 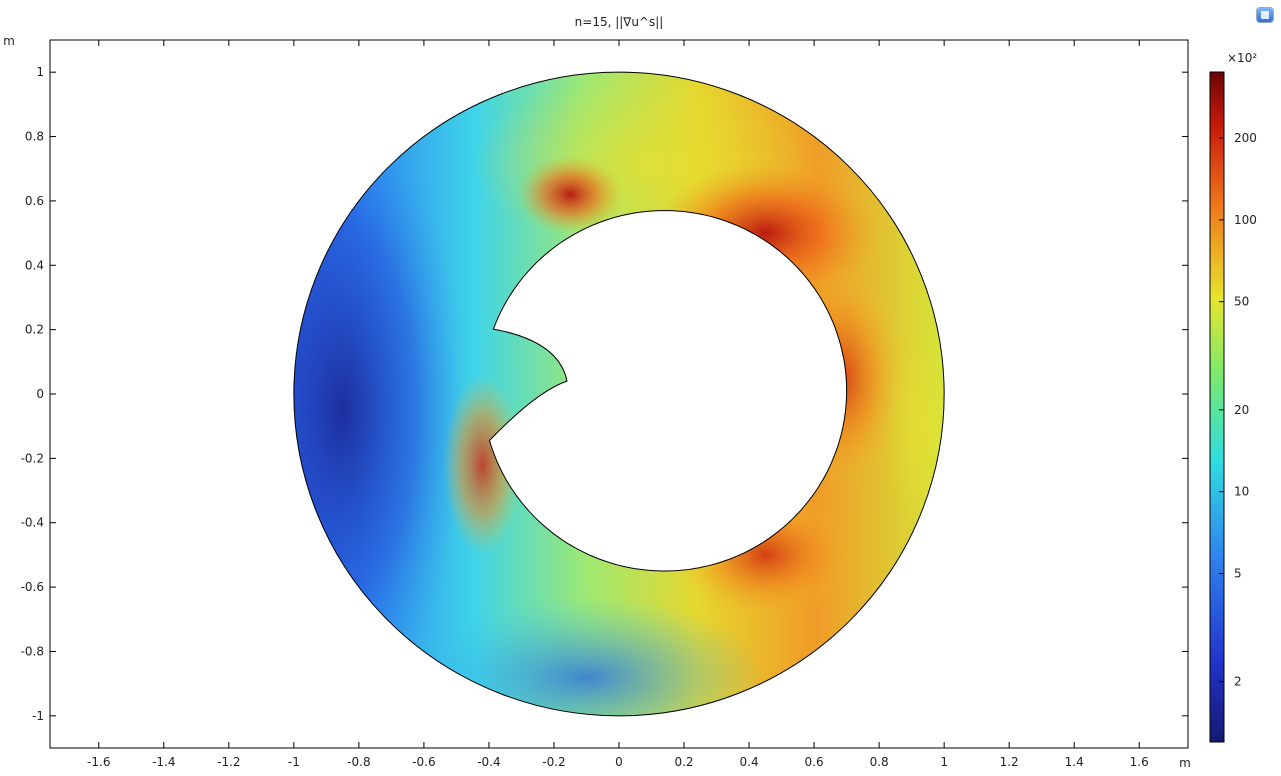 I want to click on app-logo-icon, so click(x=1265, y=15).